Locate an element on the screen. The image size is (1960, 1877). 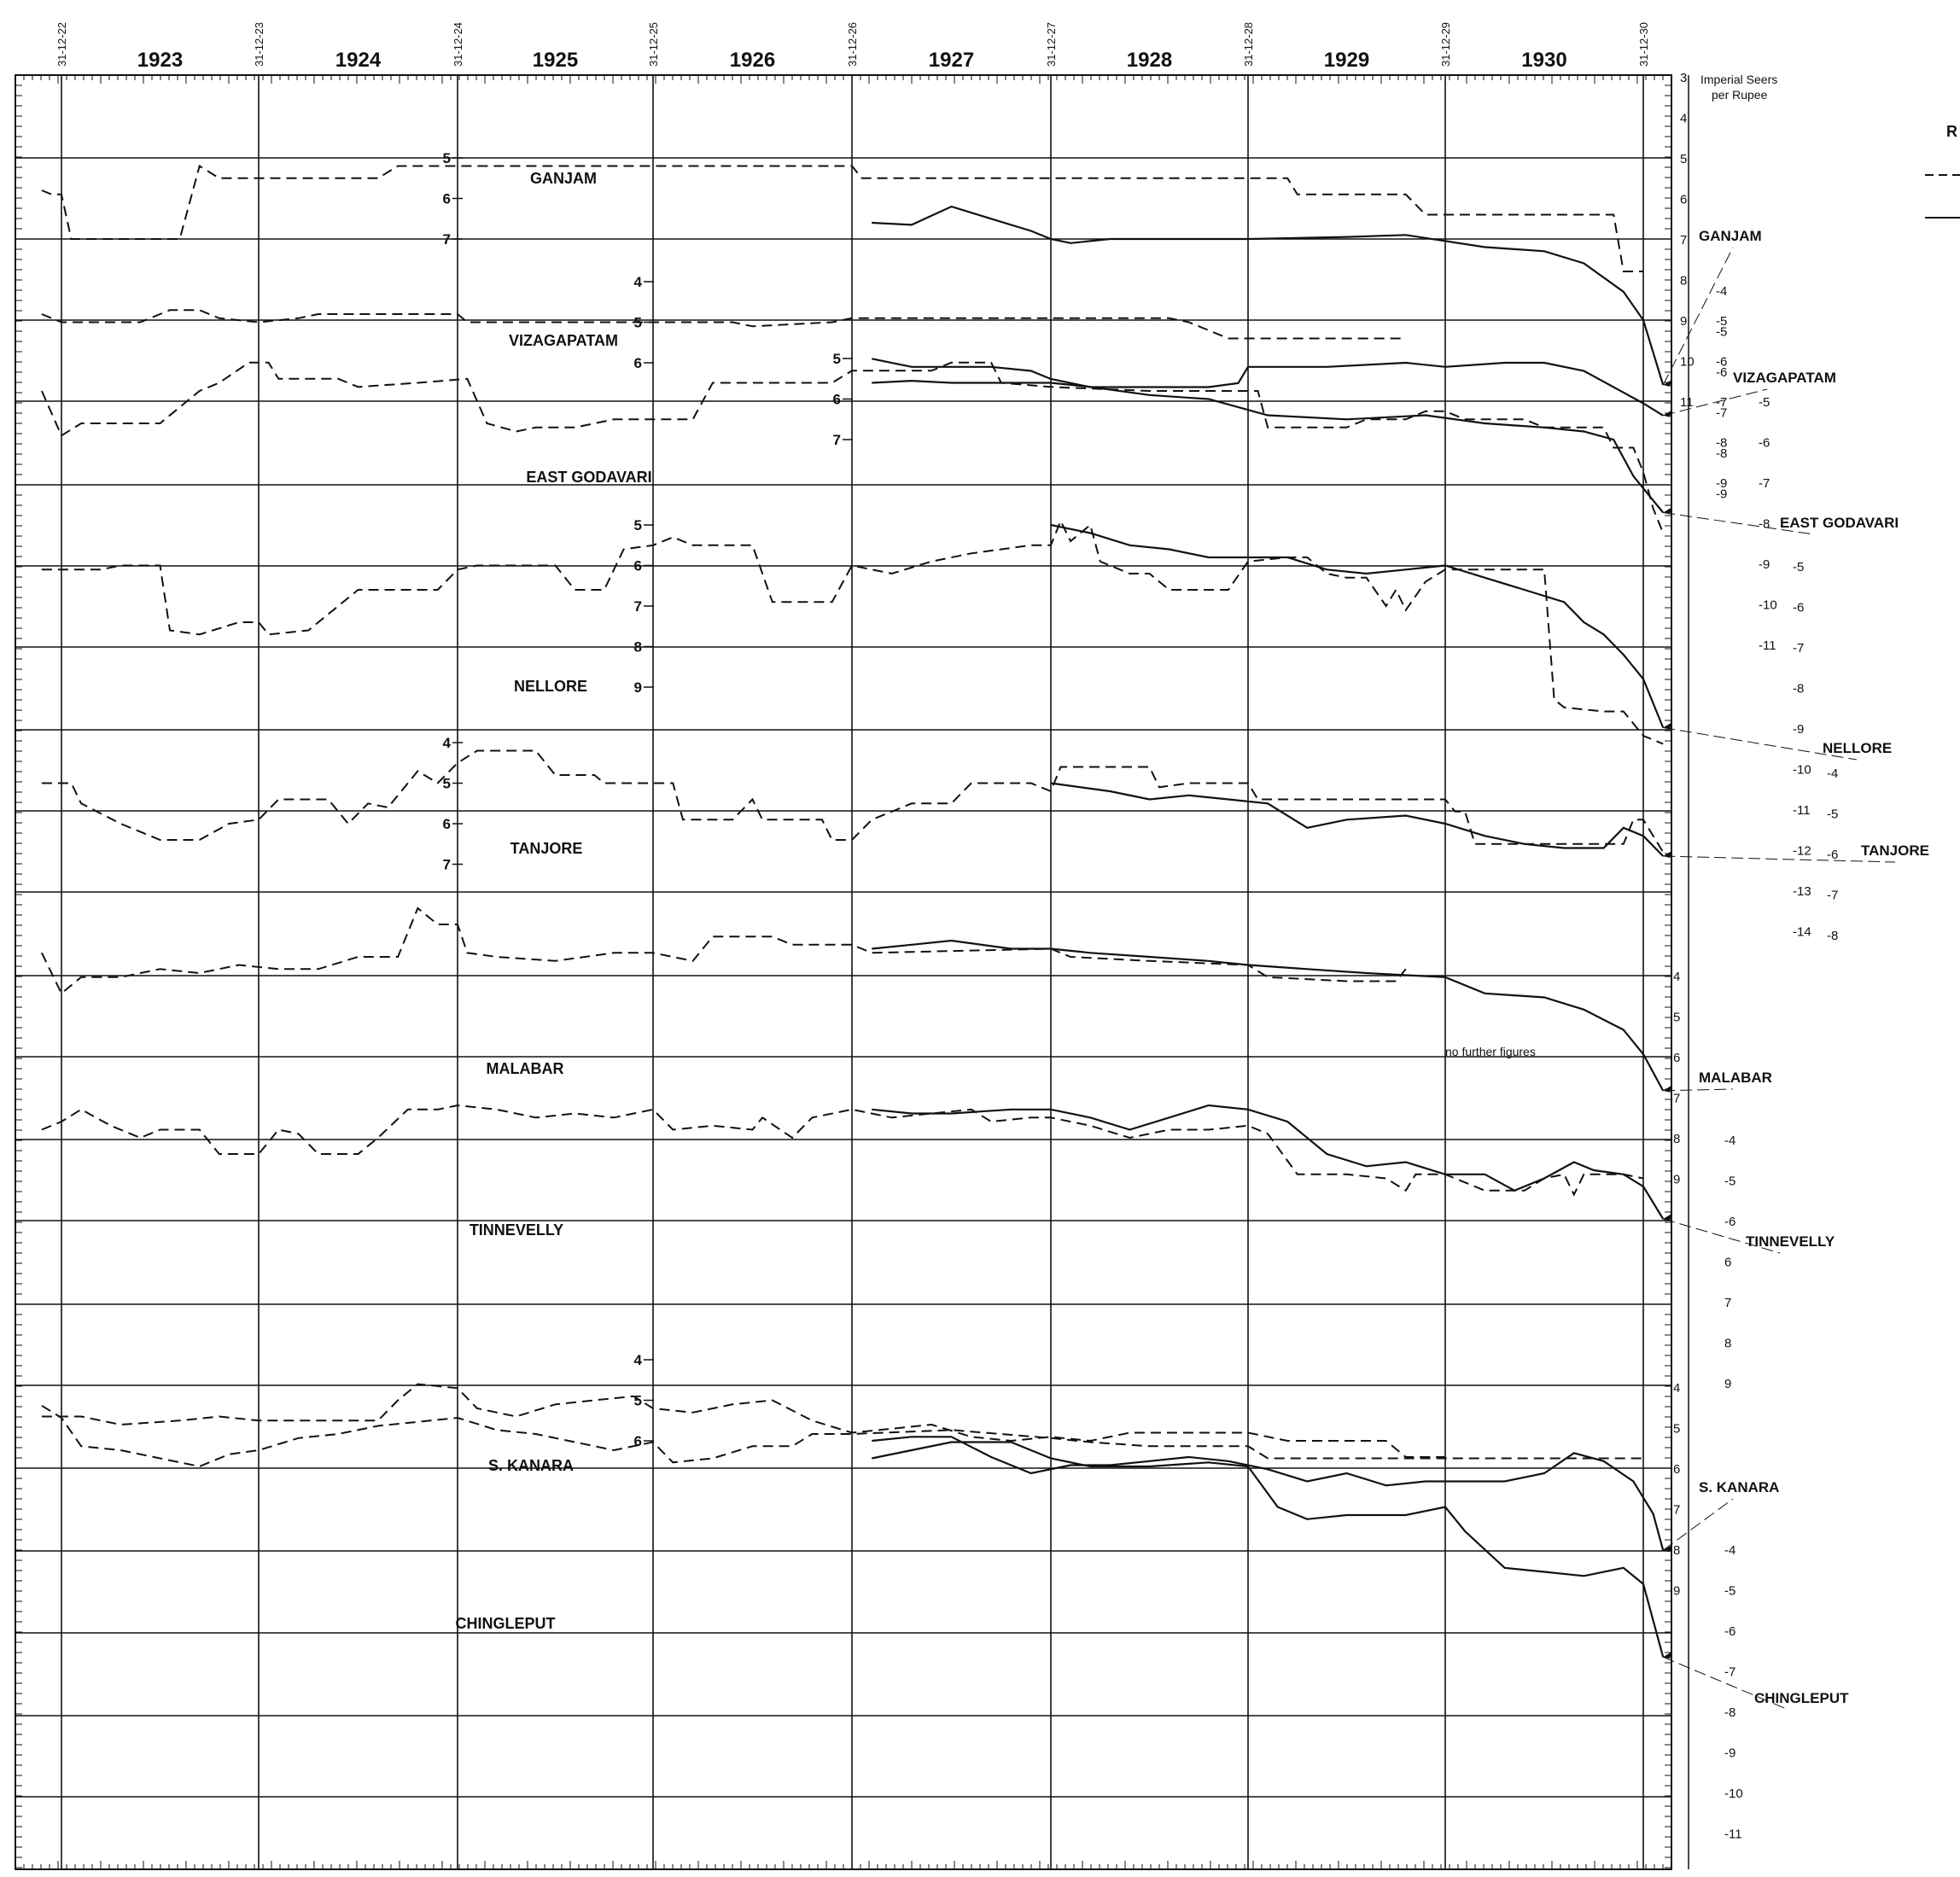
year-label: 1923 is located at coordinates (160, 60).